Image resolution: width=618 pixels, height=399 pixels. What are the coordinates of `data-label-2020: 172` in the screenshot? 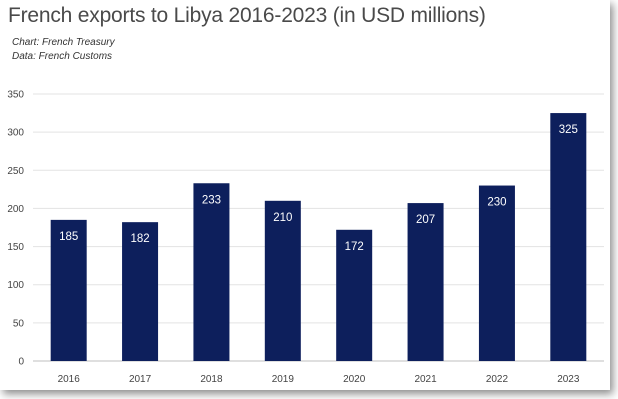 It's located at (354, 247).